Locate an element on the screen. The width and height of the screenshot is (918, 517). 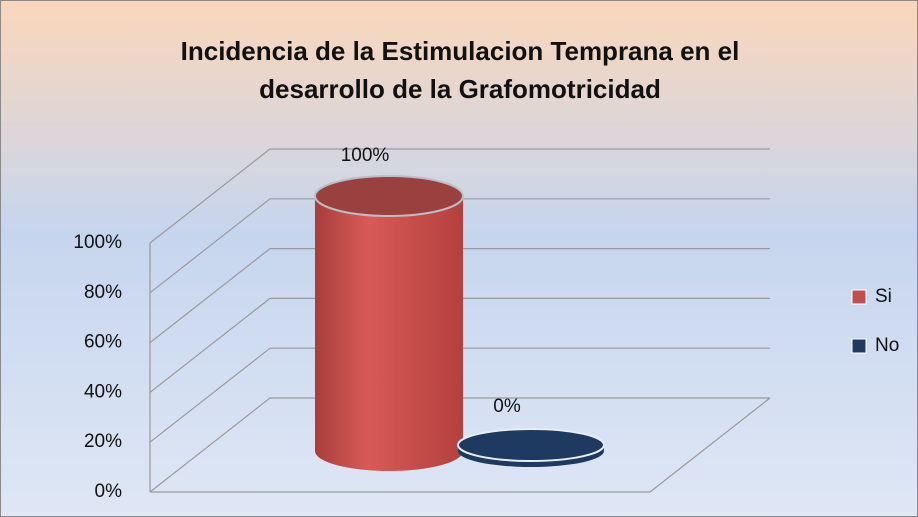
data-label: 100% is located at coordinates (365, 155).